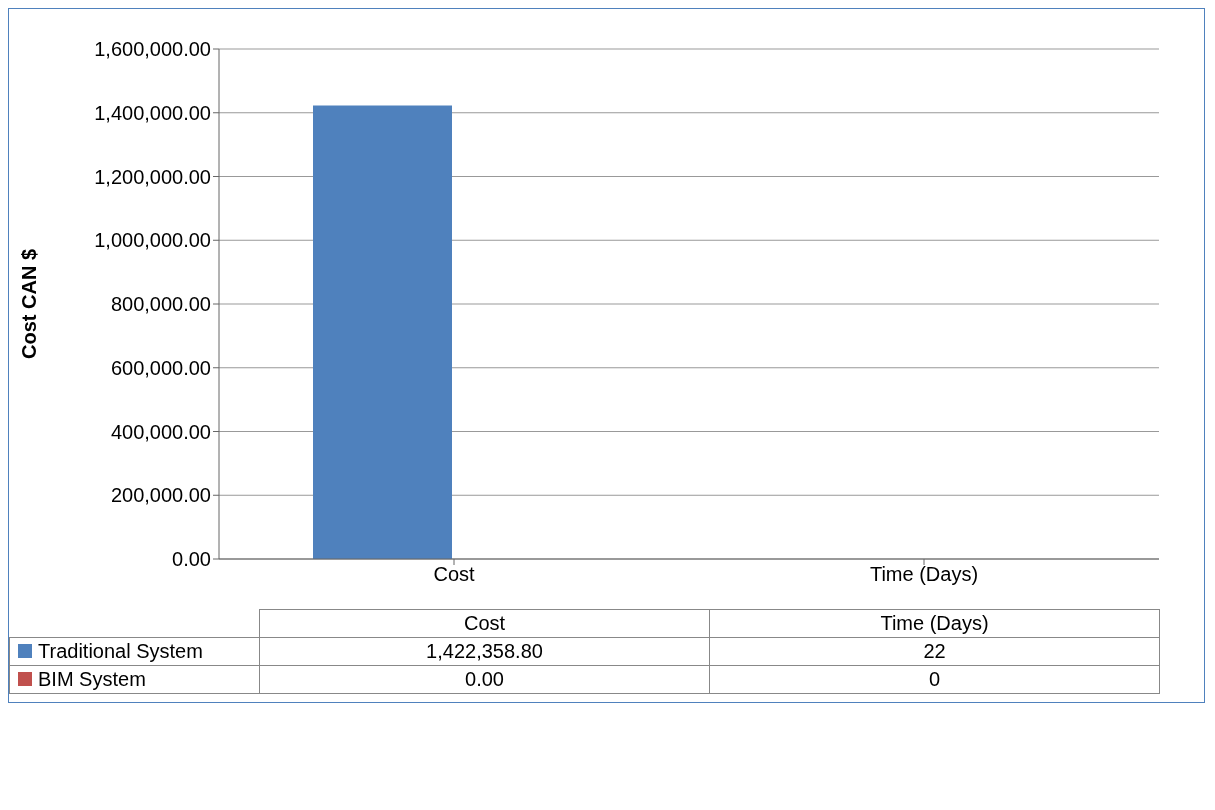  Describe the element at coordinates (191, 559) in the screenshot. I see `y-tick-label: 0.00` at that location.